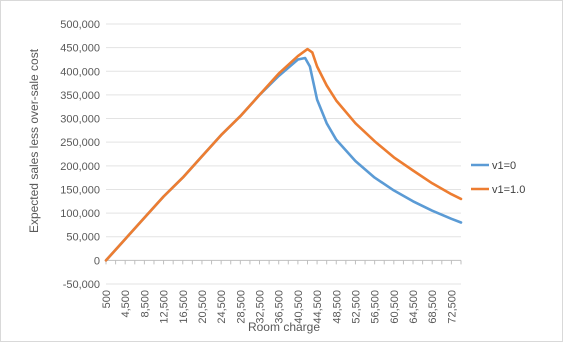  What do you see at coordinates (284, 327) in the screenshot?
I see `x-axis-title: Room charge` at bounding box center [284, 327].